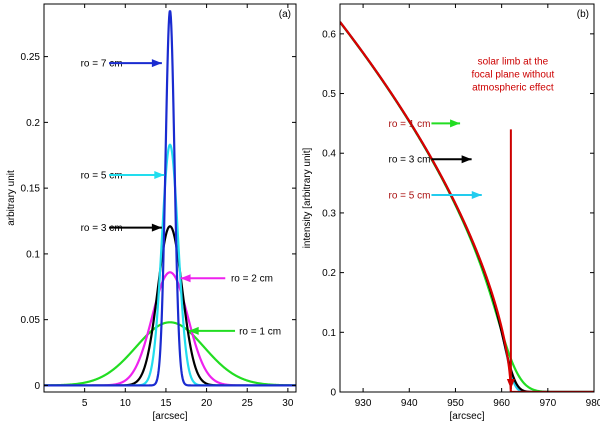 This screenshot has height=426, width=600. What do you see at coordinates (455, 403) in the screenshot?
I see `x-tick-label: 950` at bounding box center [455, 403].